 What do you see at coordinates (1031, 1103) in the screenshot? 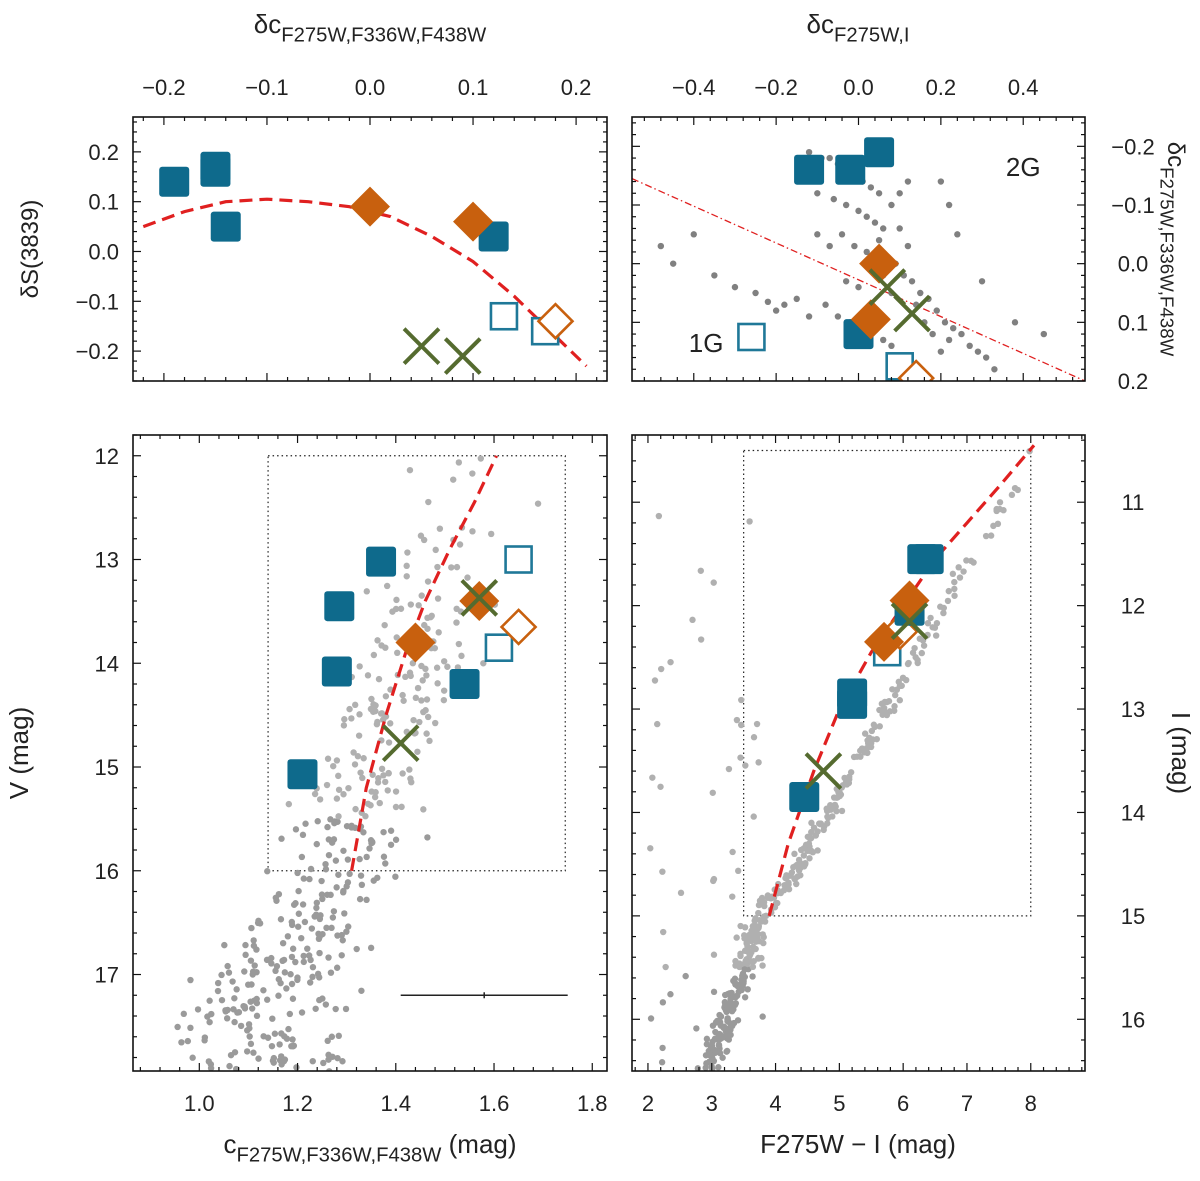
I see `x-tick-label: 8` at bounding box center [1031, 1103].